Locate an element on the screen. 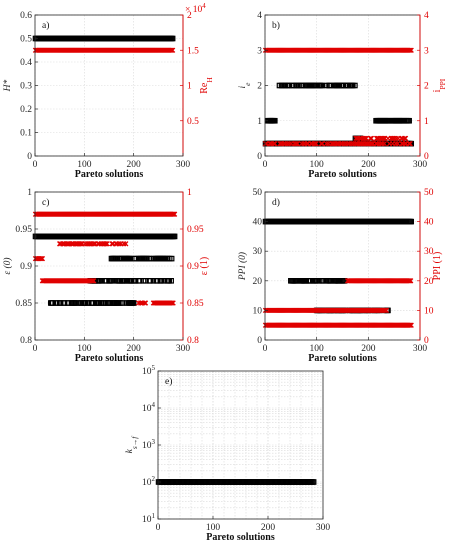 The height and width of the screenshot is (550, 468). y-tick-label: 4 is located at coordinates (259, 16).